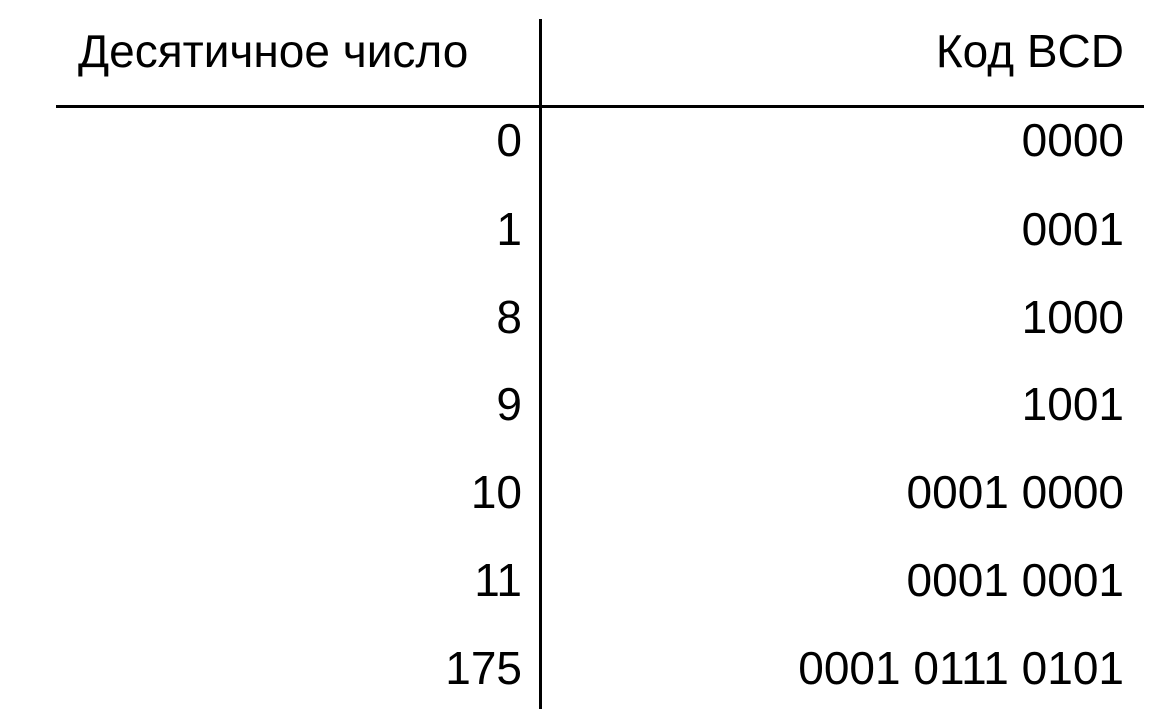  I want to click on bcd-cell: 0000, so click(1072, 140).